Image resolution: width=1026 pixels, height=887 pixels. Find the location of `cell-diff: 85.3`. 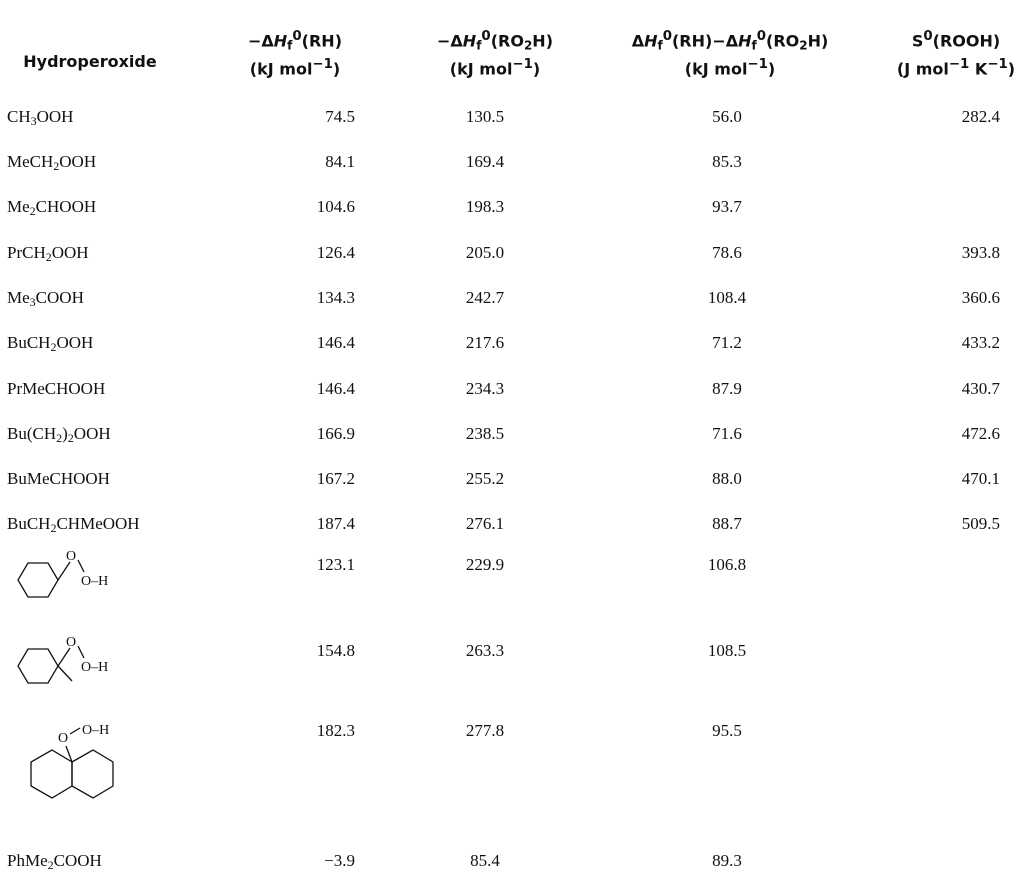

cell-diff: 85.3 is located at coordinates (727, 161).